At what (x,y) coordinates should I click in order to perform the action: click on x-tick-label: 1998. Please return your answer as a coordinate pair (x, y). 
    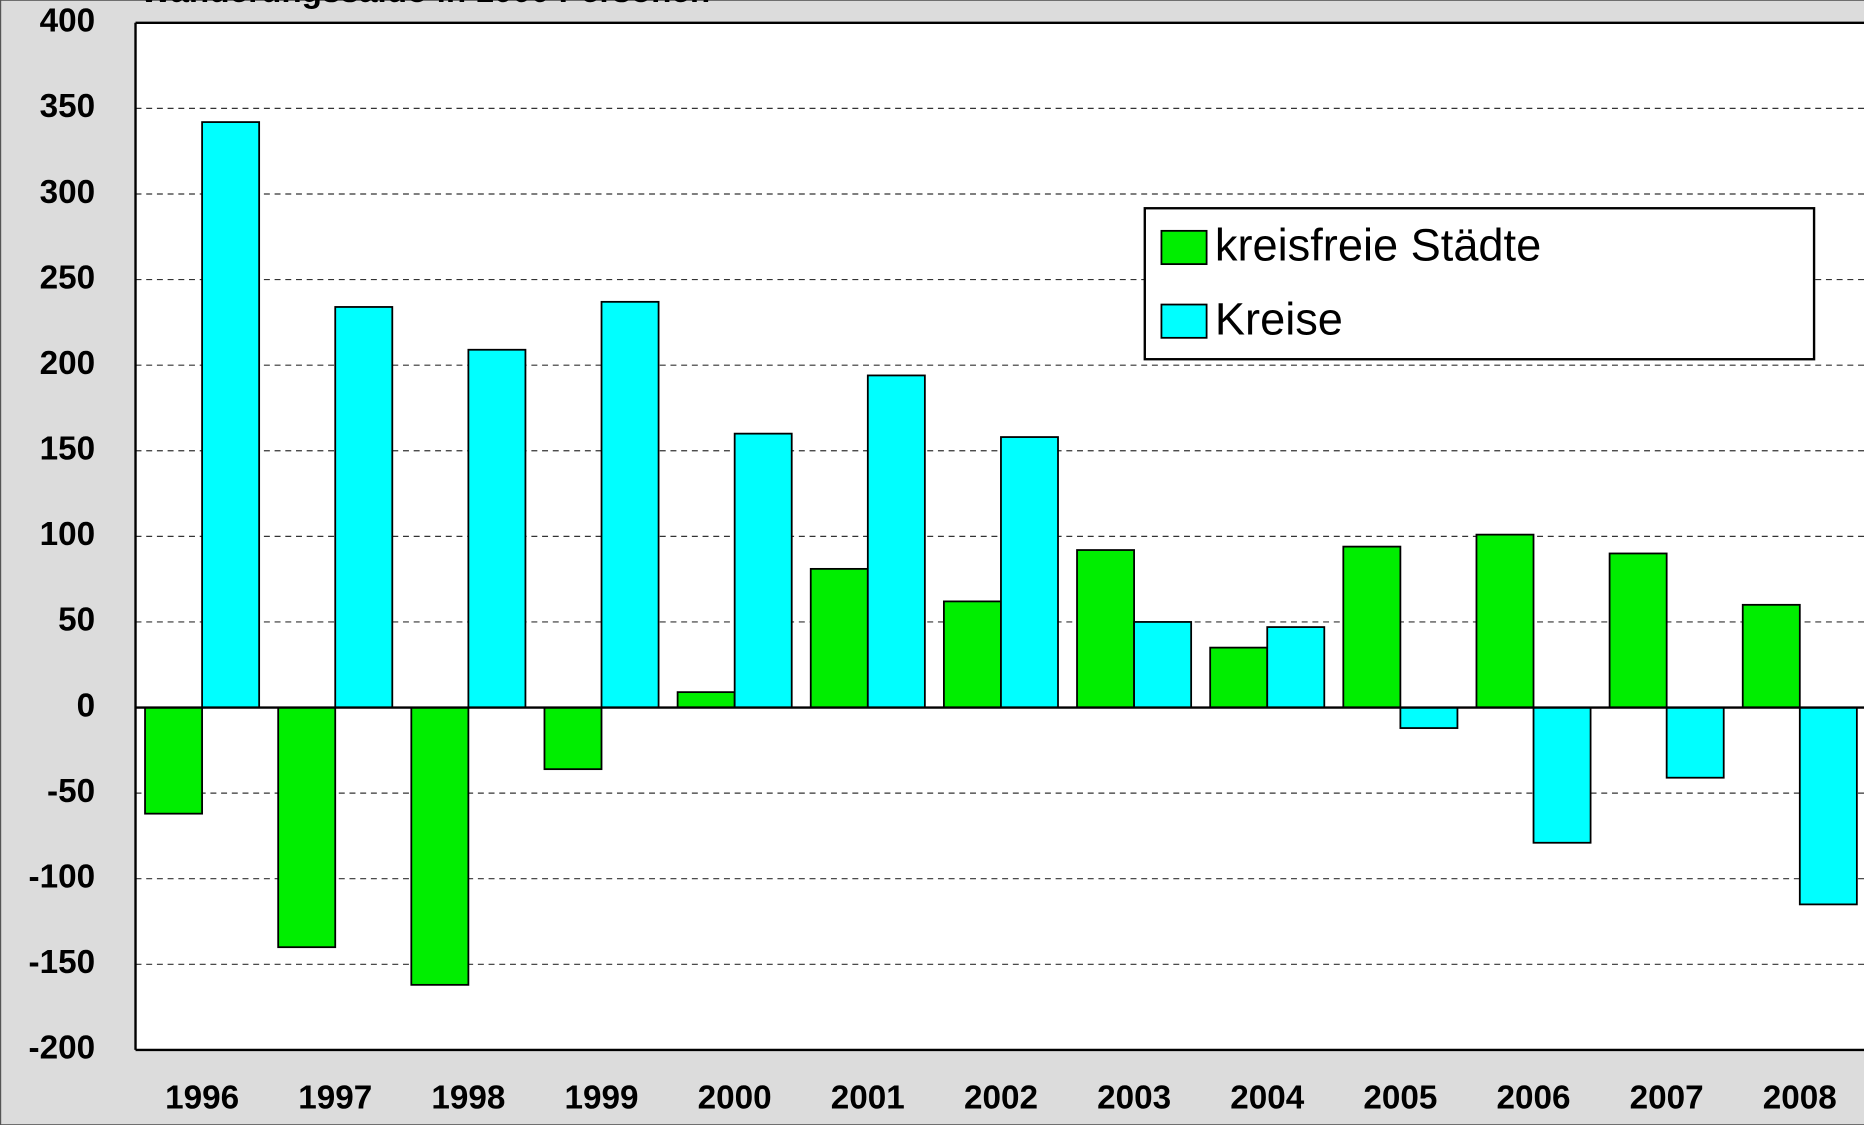
    Looking at the image, I should click on (468, 1098).